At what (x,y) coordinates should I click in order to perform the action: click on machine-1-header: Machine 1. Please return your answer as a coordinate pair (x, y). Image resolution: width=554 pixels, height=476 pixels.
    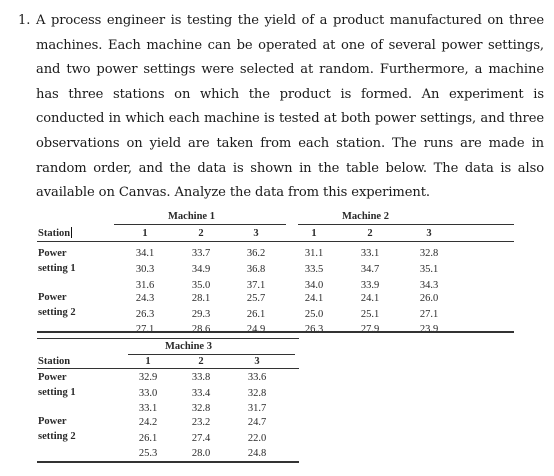
    Looking at the image, I should click on (191, 216).